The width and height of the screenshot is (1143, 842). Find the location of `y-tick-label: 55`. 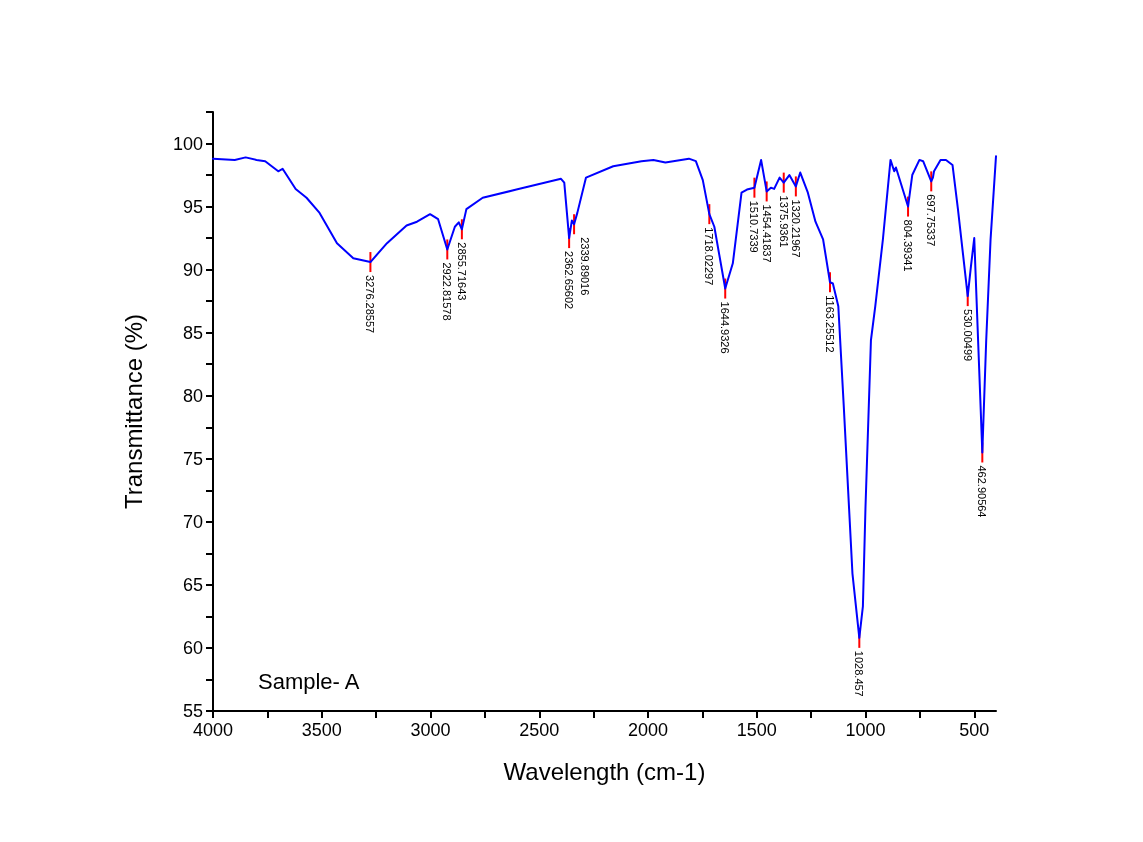

y-tick-label: 55 is located at coordinates (192, 711).